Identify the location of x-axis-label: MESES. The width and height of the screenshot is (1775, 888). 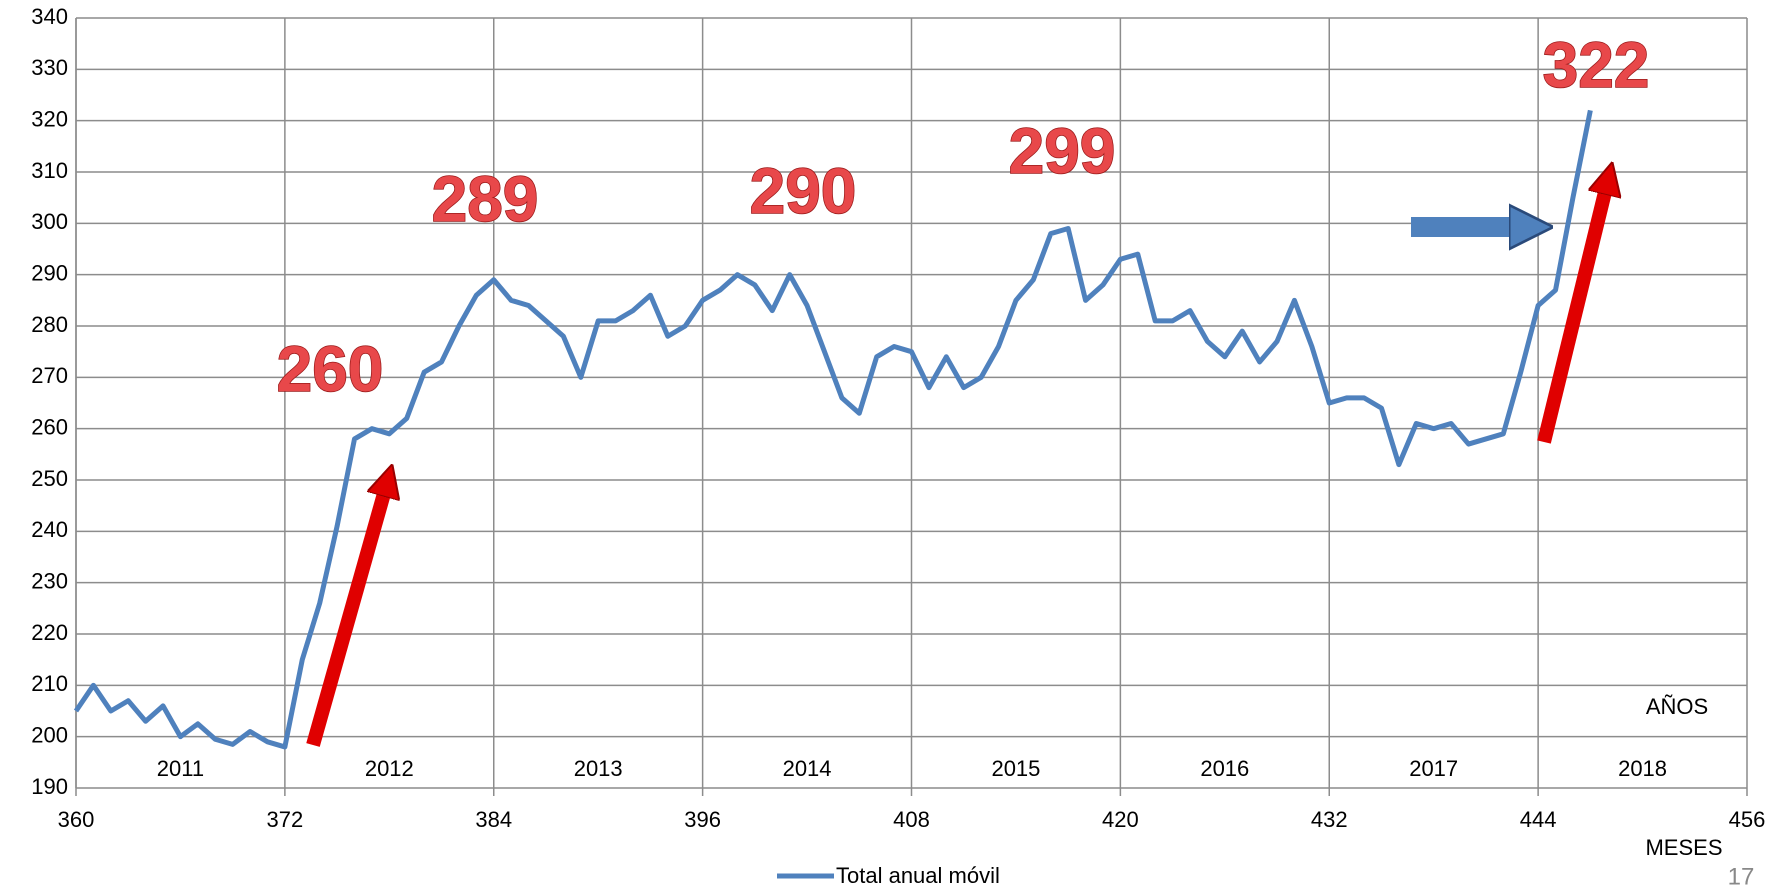
(1683, 847).